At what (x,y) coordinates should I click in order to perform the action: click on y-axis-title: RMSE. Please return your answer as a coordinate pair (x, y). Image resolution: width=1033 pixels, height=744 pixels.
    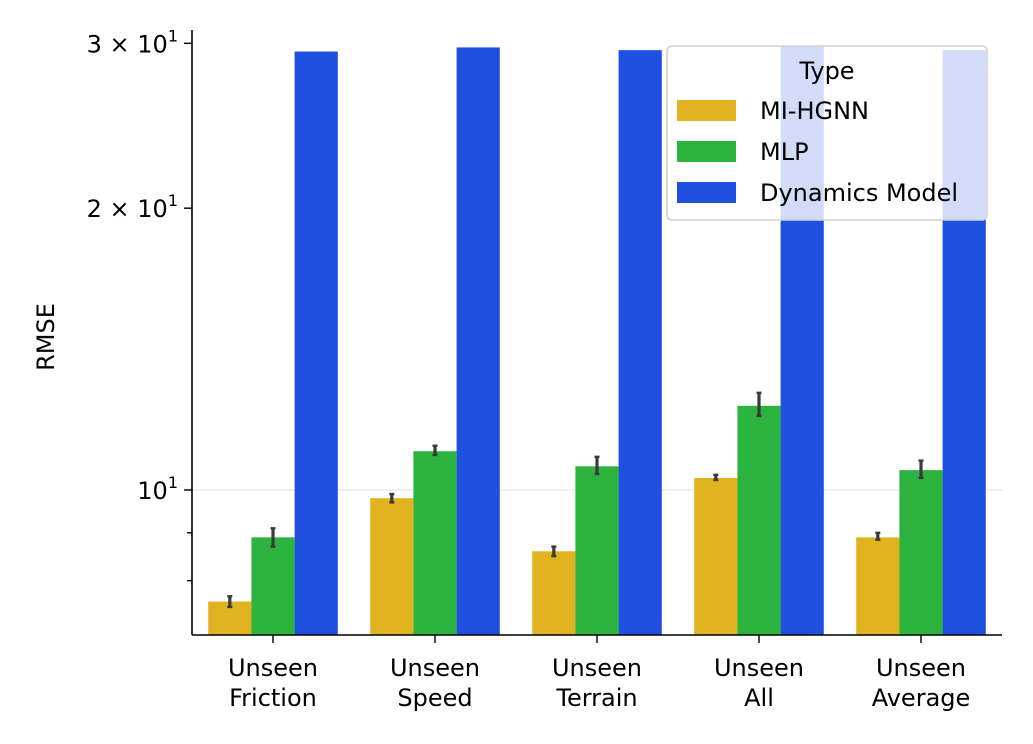
    Looking at the image, I should click on (46, 337).